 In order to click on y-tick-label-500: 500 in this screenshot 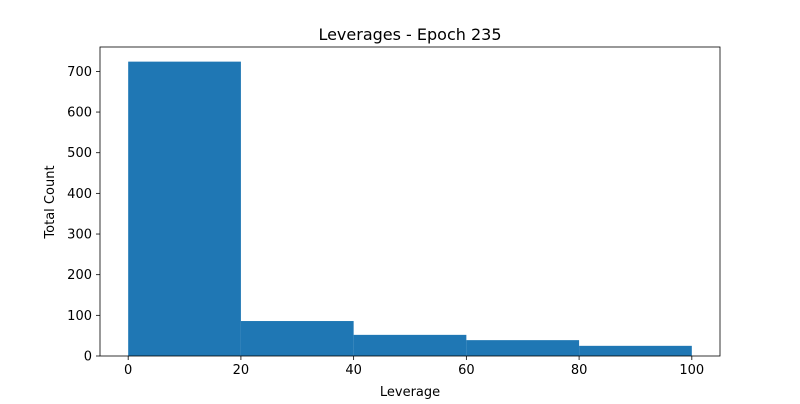, I will do `click(79, 153)`.